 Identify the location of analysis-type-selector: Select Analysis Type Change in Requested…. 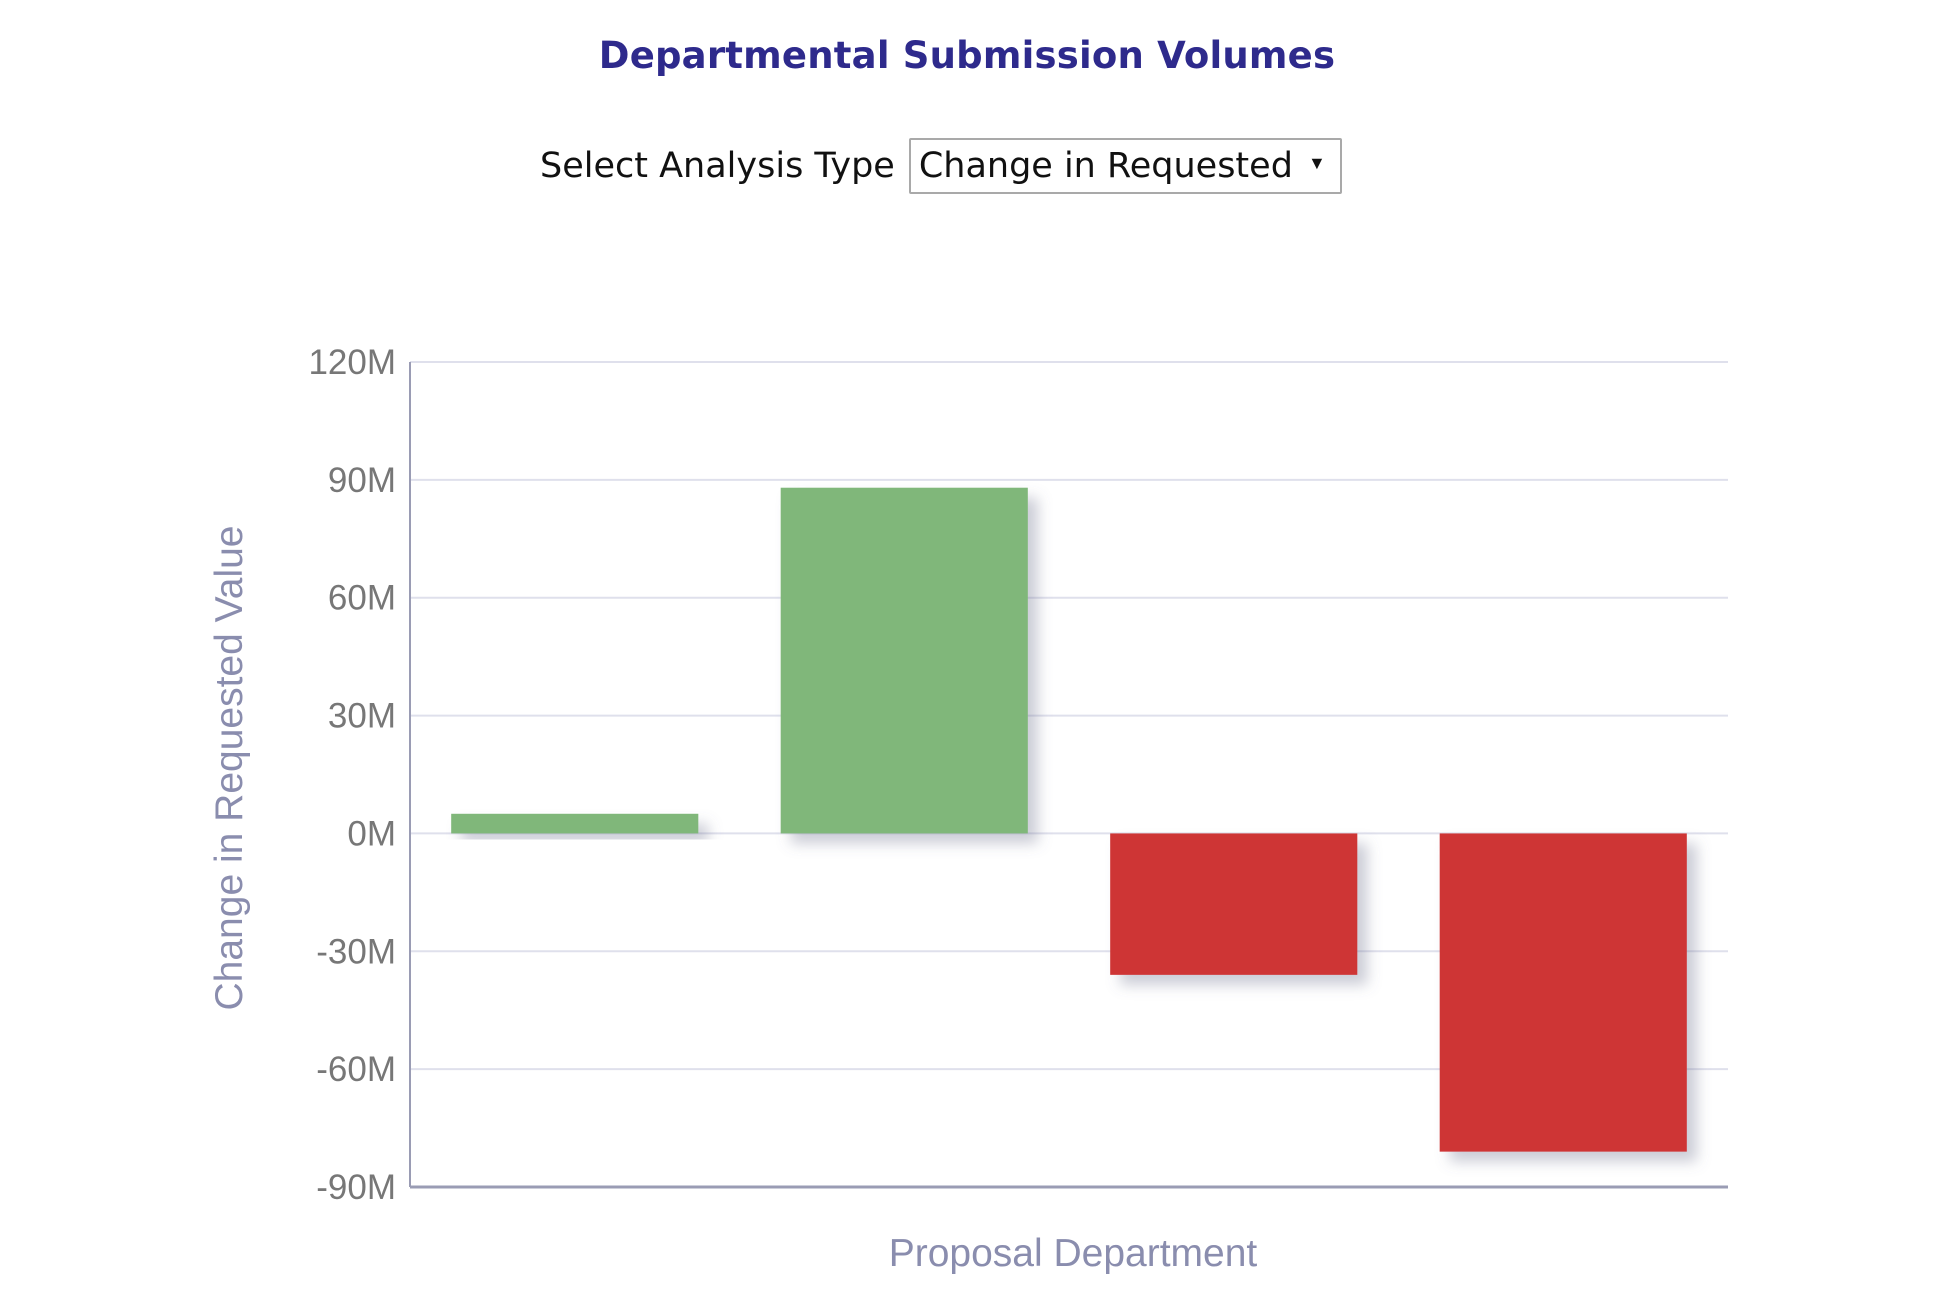
(941, 166).